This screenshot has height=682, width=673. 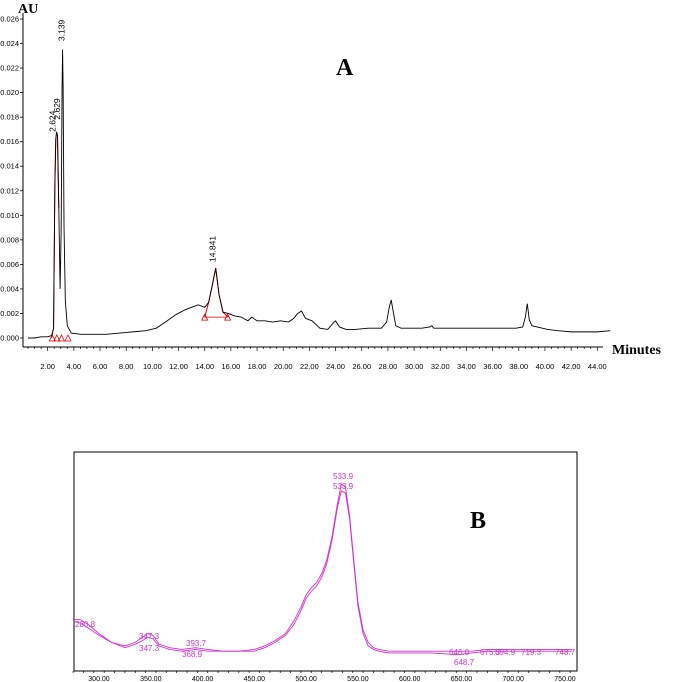 What do you see at coordinates (462, 679) in the screenshot?
I see `spectrum-x-tick-label: 650.00` at bounding box center [462, 679].